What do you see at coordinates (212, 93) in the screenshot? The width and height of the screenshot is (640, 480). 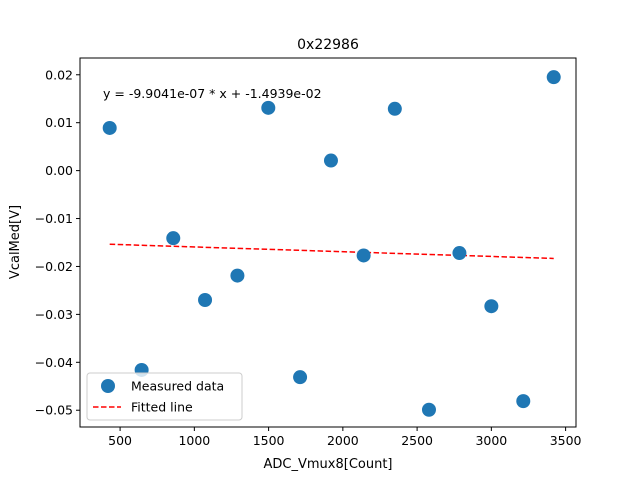 I see `fit-equation-annotation: y = -9.9041e-07 * x + -1.4939e-02` at bounding box center [212, 93].